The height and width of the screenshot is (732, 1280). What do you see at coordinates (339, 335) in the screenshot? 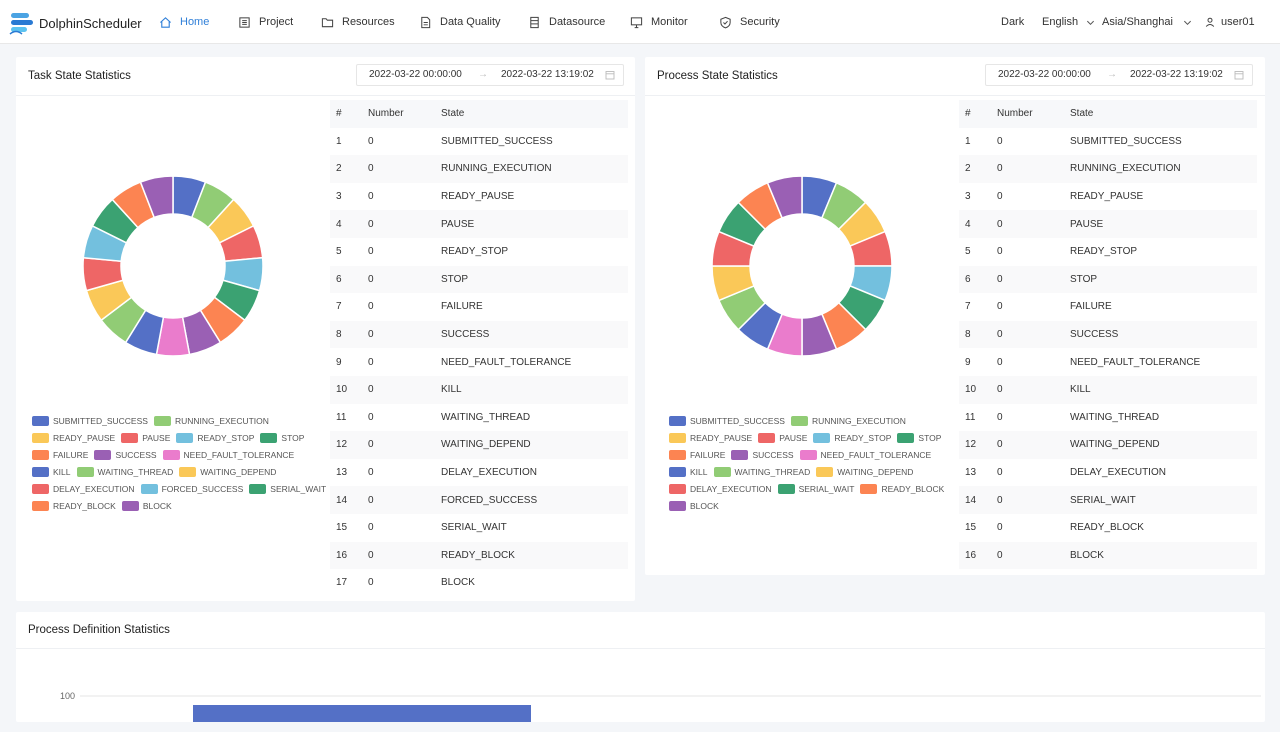
I see `row-index: 8` at bounding box center [339, 335].